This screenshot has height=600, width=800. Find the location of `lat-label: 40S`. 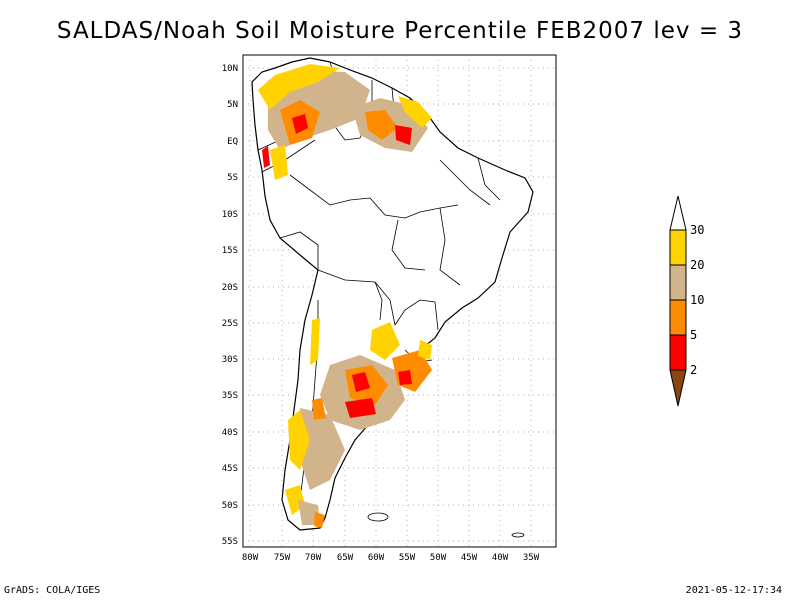

lat-label: 40S is located at coordinates (230, 433).